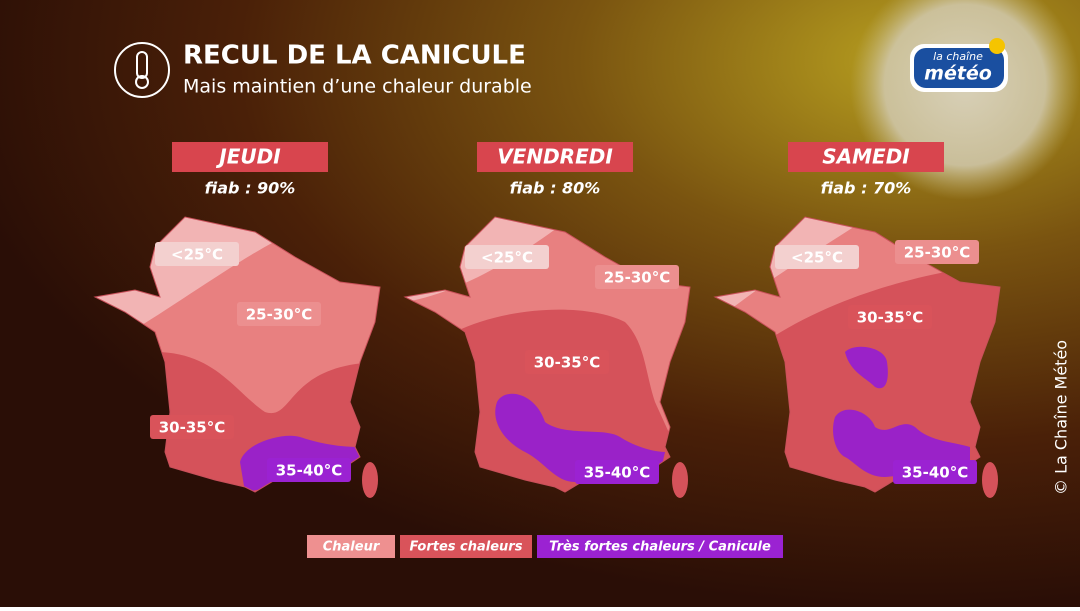 The height and width of the screenshot is (611, 1080). What do you see at coordinates (250, 188) in the screenshot?
I see `reliability: fiab : 90%` at bounding box center [250, 188].